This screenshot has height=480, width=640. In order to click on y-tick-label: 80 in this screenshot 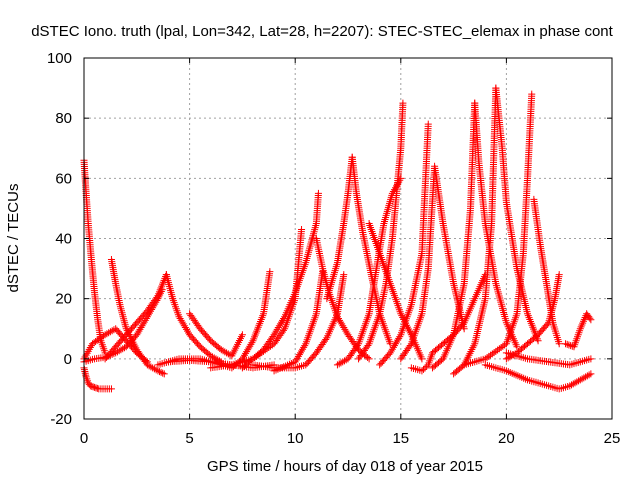, I will do `click(63, 118)`.